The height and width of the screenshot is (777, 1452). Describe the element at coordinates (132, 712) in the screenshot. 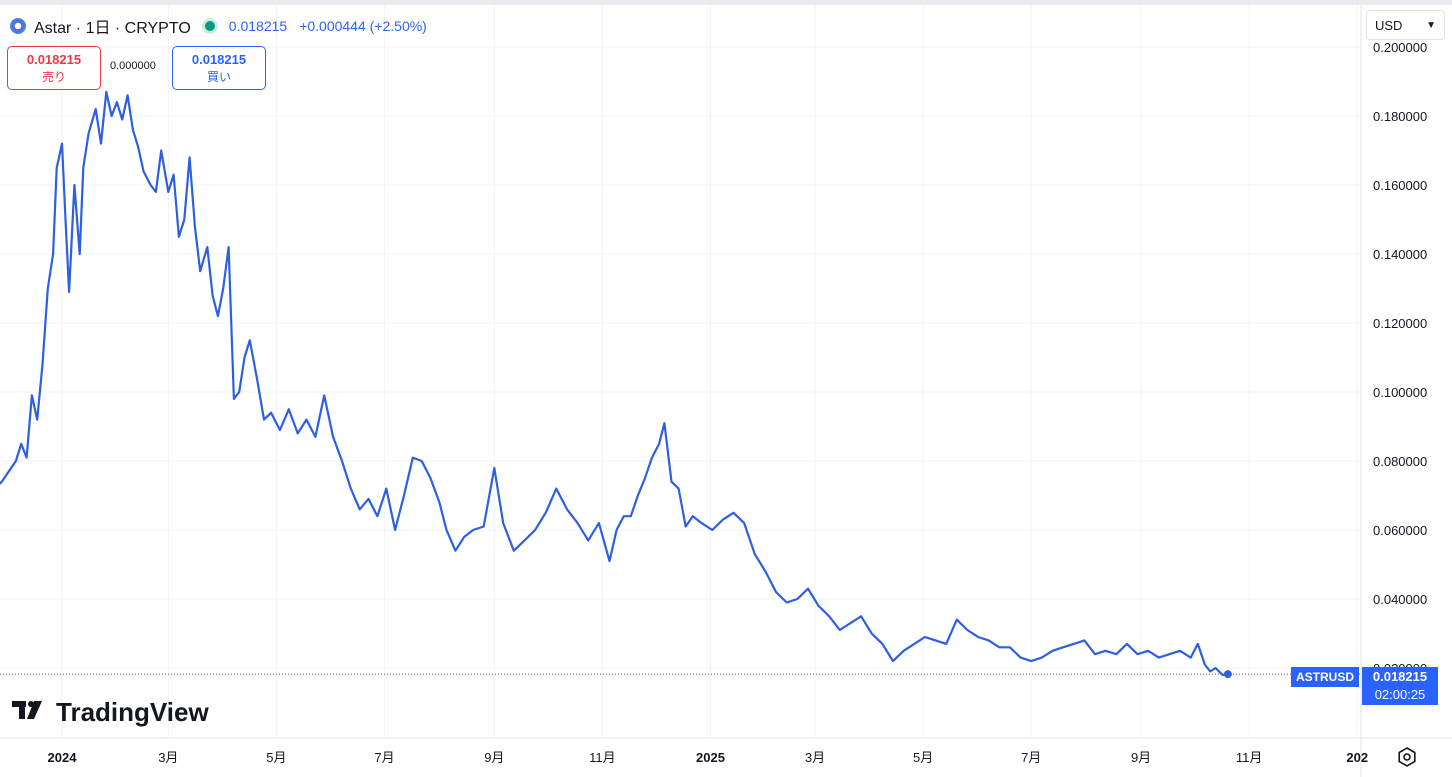

I see `tradingview-wordmark: TradingView` at that location.